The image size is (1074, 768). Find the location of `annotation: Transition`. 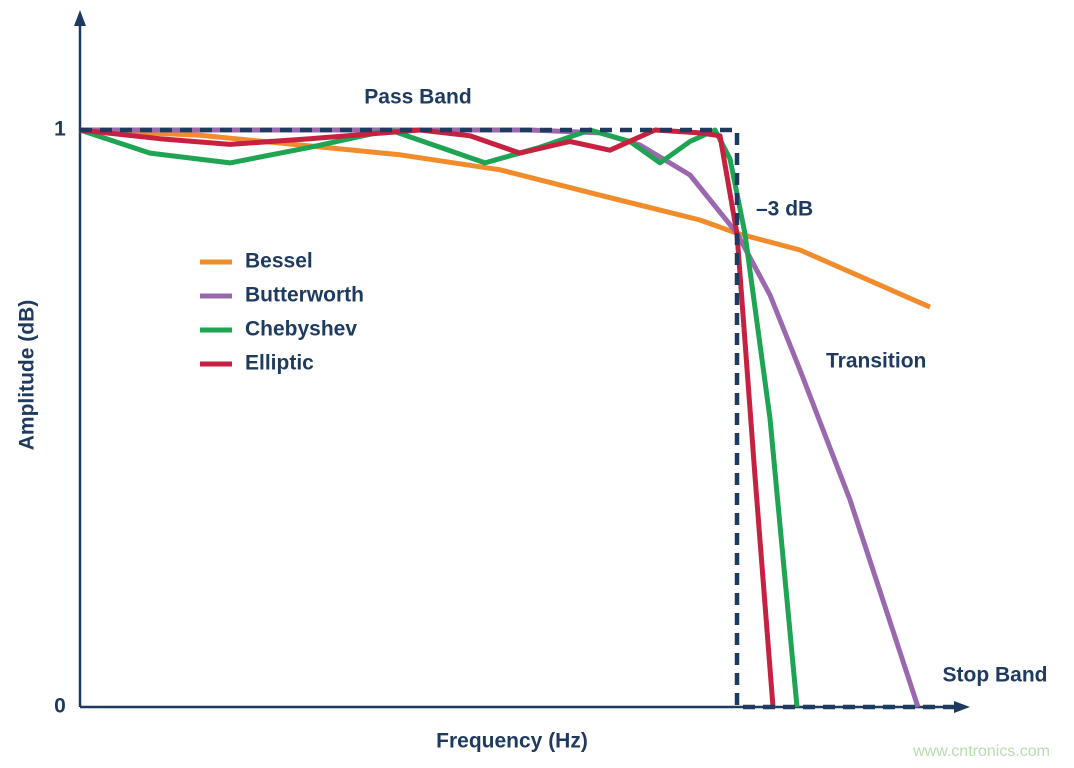

annotation: Transition is located at coordinates (876, 361).